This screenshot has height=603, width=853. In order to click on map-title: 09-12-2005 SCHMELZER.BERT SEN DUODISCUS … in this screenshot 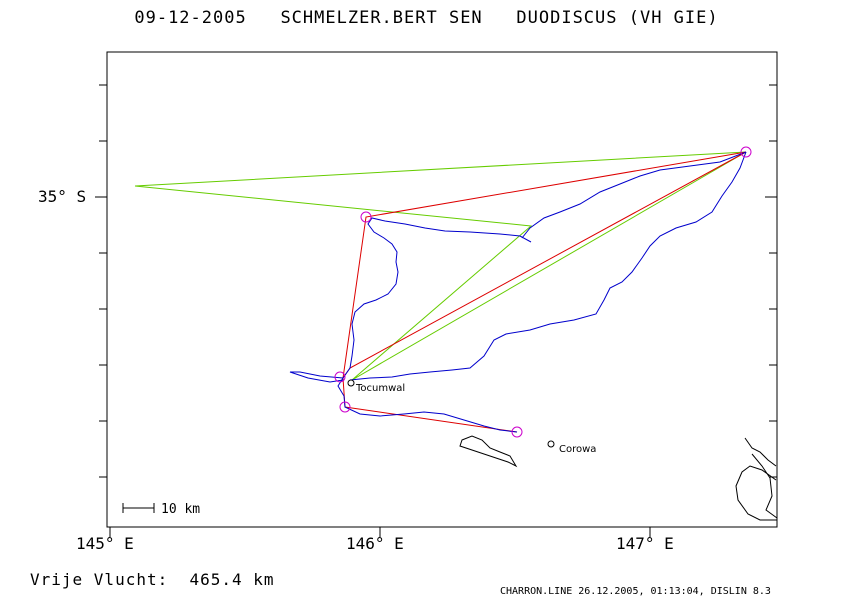, I will do `click(426, 18)`.